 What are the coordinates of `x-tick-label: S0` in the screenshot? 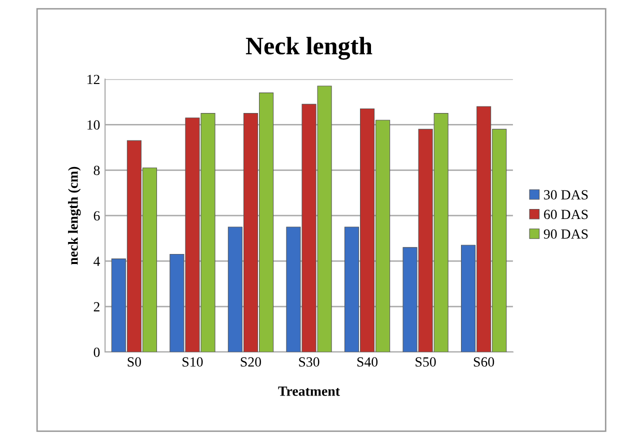 It's located at (134, 362).